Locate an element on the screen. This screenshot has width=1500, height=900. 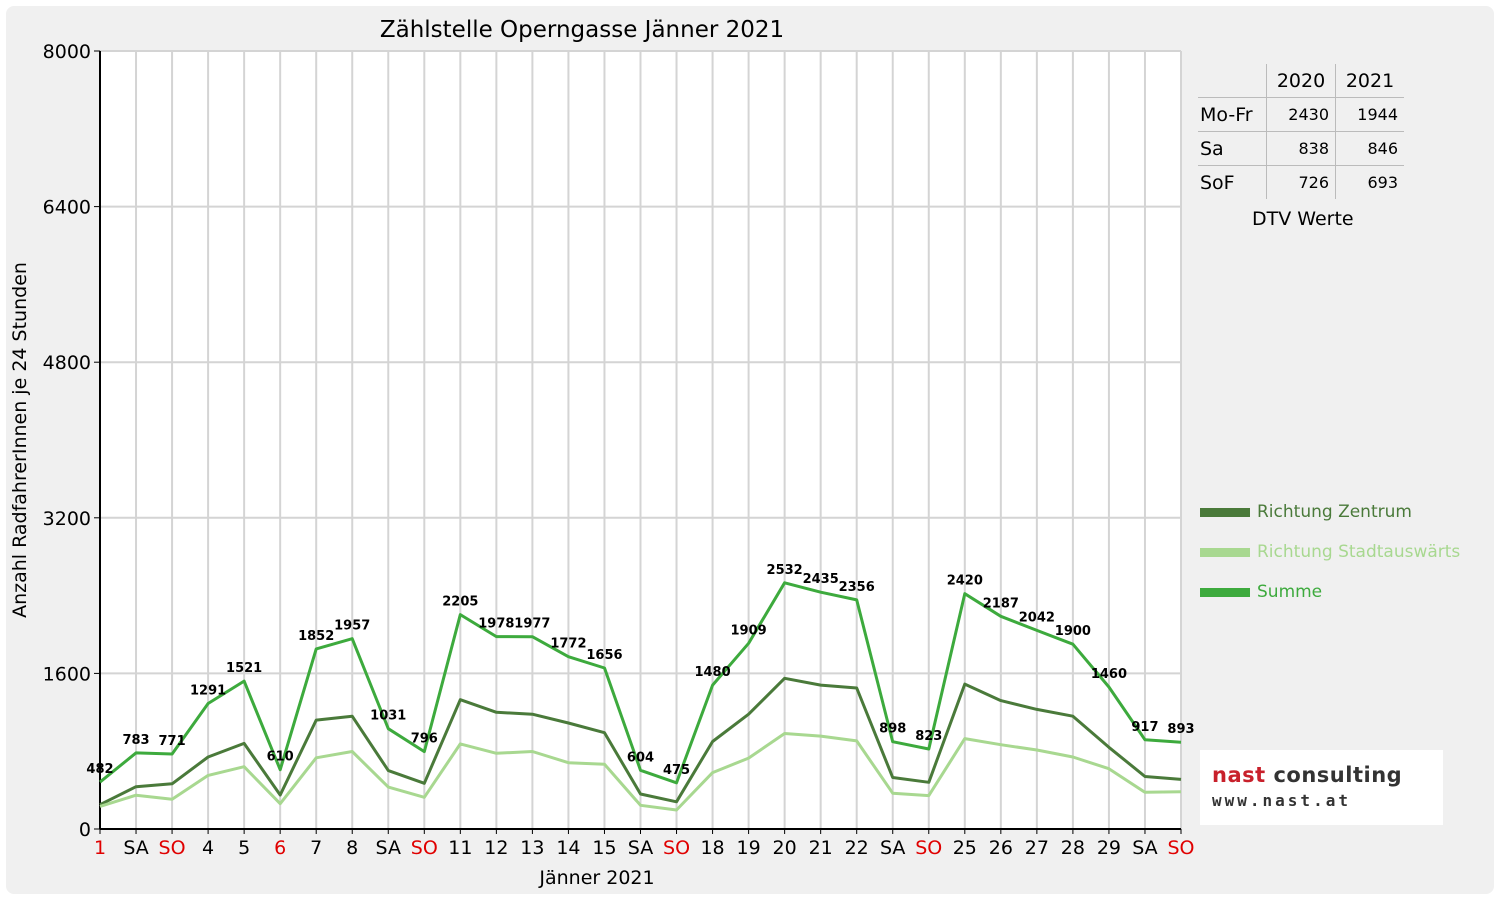
data-label: 2435 is located at coordinates (821, 579).